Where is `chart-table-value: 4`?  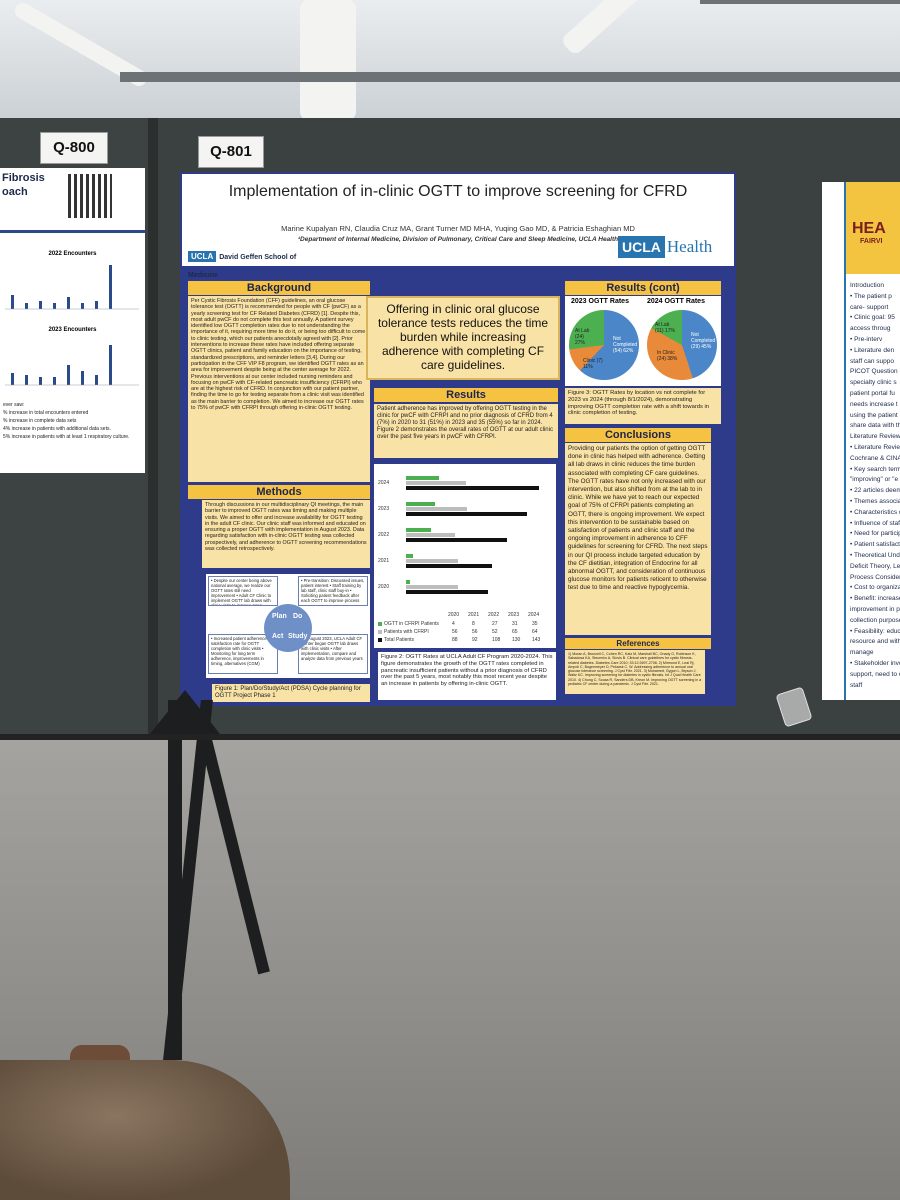
chart-table-value: 4 is located at coordinates (453, 624).